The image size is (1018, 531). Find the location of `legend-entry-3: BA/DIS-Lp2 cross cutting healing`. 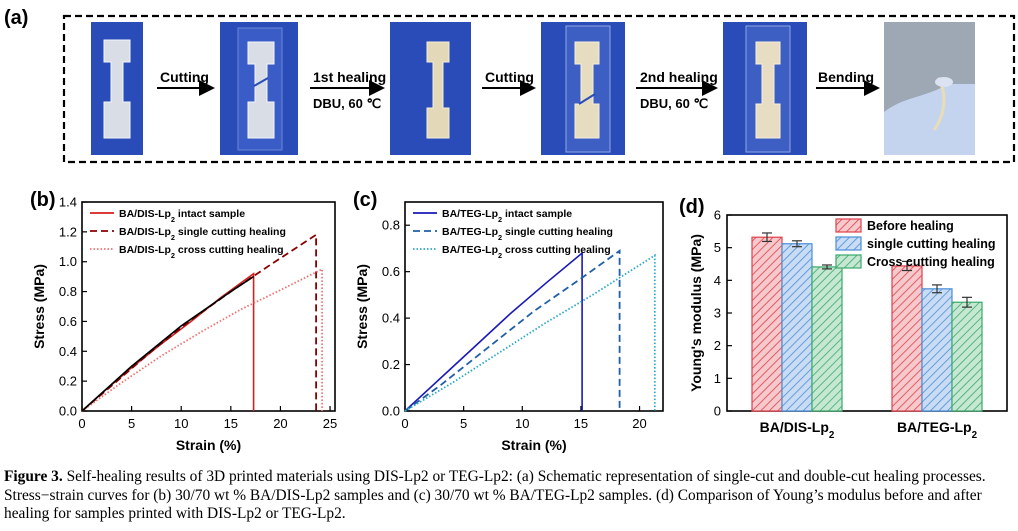

legend-entry-3: BA/DIS-Lp2 cross cutting healing is located at coordinates (201, 252).